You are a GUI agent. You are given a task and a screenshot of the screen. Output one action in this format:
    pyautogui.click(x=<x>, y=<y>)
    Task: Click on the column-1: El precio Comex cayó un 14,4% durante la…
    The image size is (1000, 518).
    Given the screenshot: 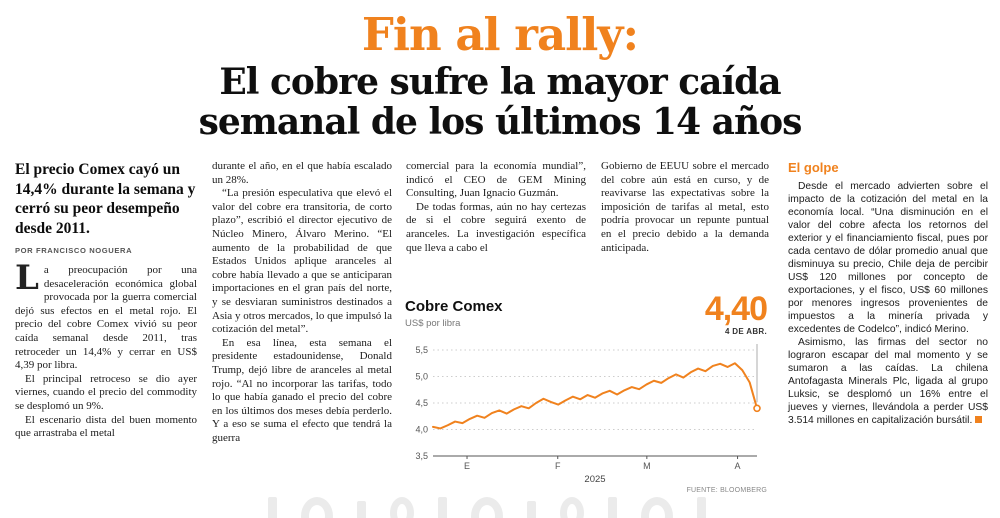 What is the action you would take?
    pyautogui.click(x=106, y=300)
    